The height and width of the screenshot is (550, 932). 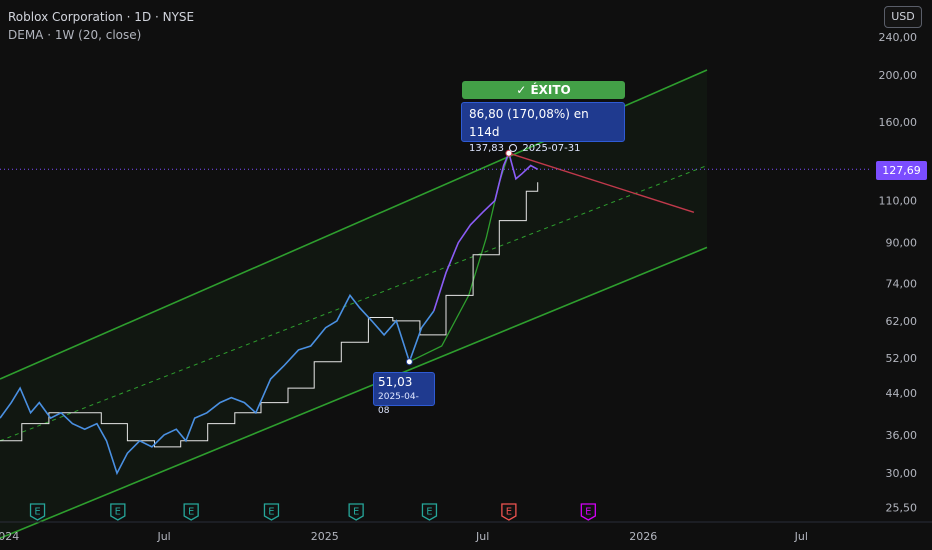 I want to click on y-tick-label: 74,00, so click(x=902, y=284).